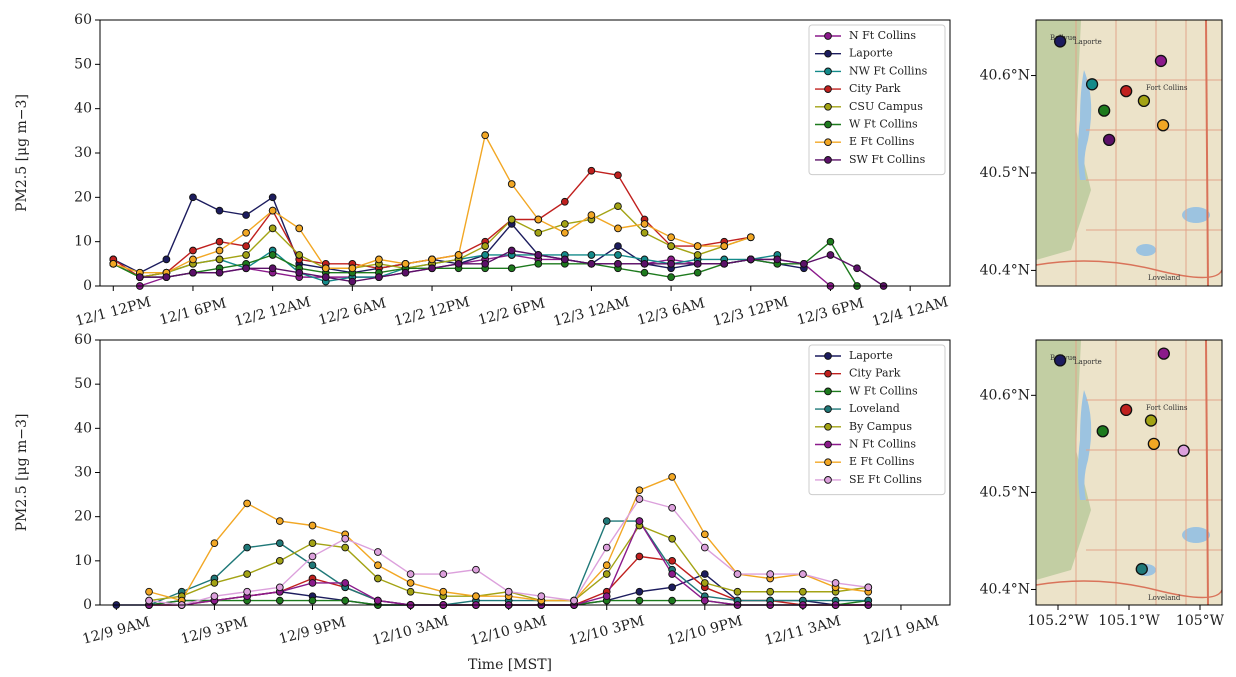 The width and height of the screenshot is (1236, 677). I want to click on x-tick-label: 105°W, so click(1200, 621).